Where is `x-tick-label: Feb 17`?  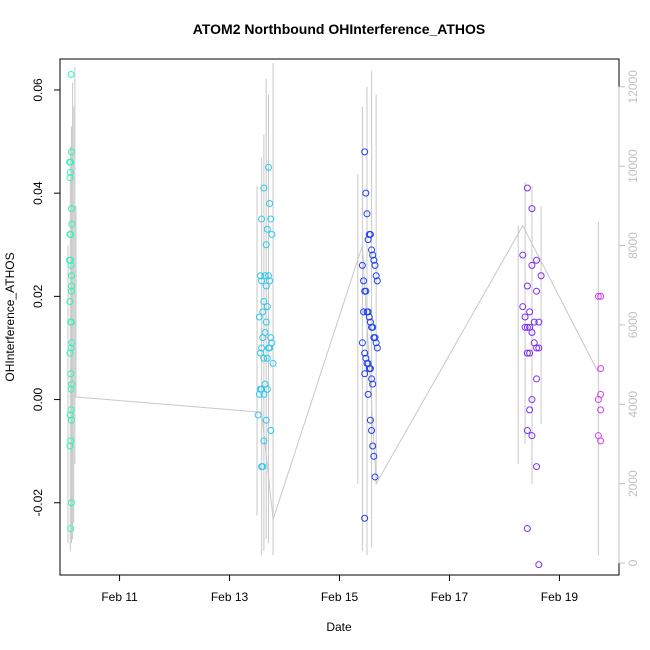
x-tick-label: Feb 17 is located at coordinates (450, 597).